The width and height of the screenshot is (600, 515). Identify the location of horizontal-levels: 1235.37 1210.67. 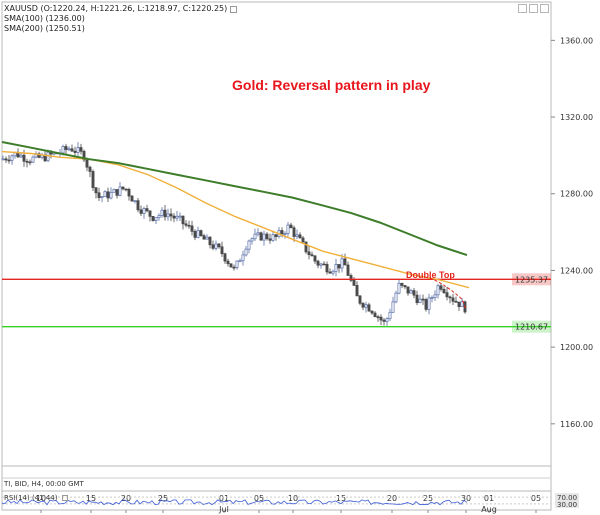
(276, 303).